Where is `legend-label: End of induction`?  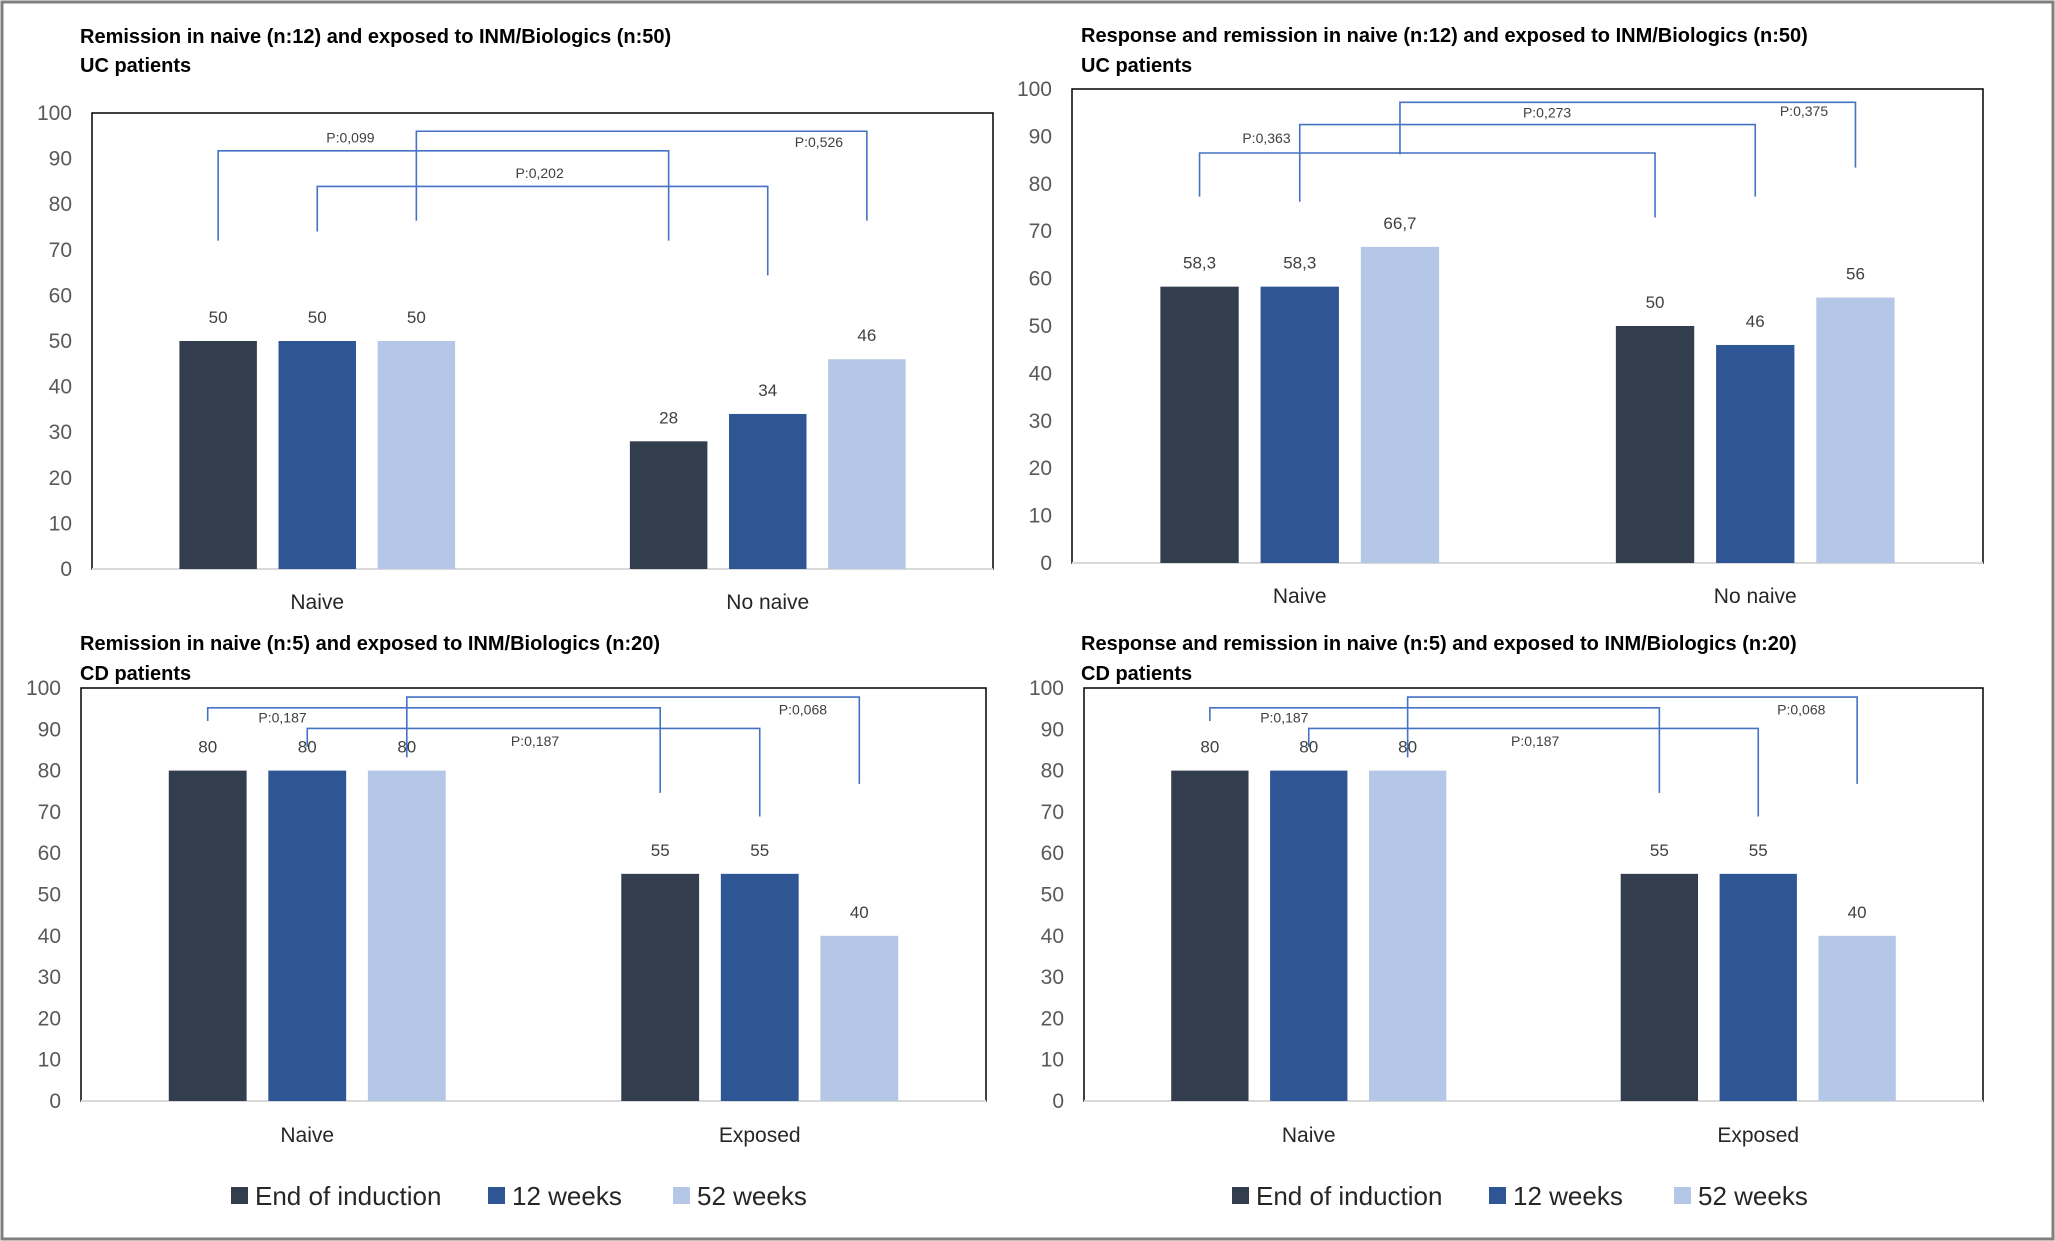 legend-label: End of induction is located at coordinates (1349, 1196).